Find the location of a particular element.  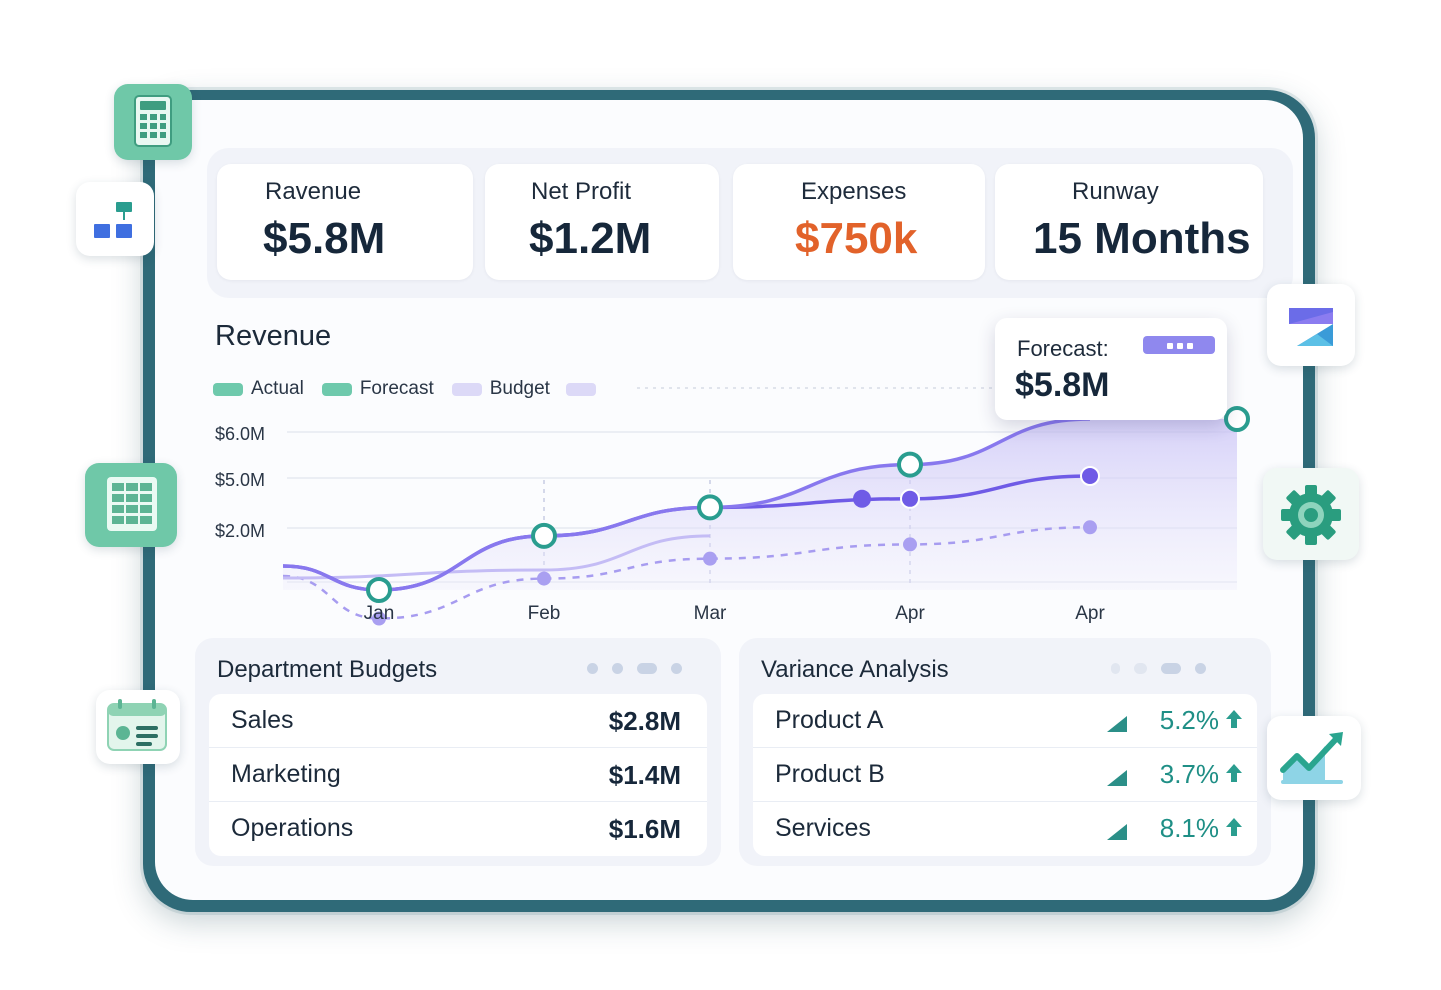

panel-title: Variance Analysis is located at coordinates (855, 669).